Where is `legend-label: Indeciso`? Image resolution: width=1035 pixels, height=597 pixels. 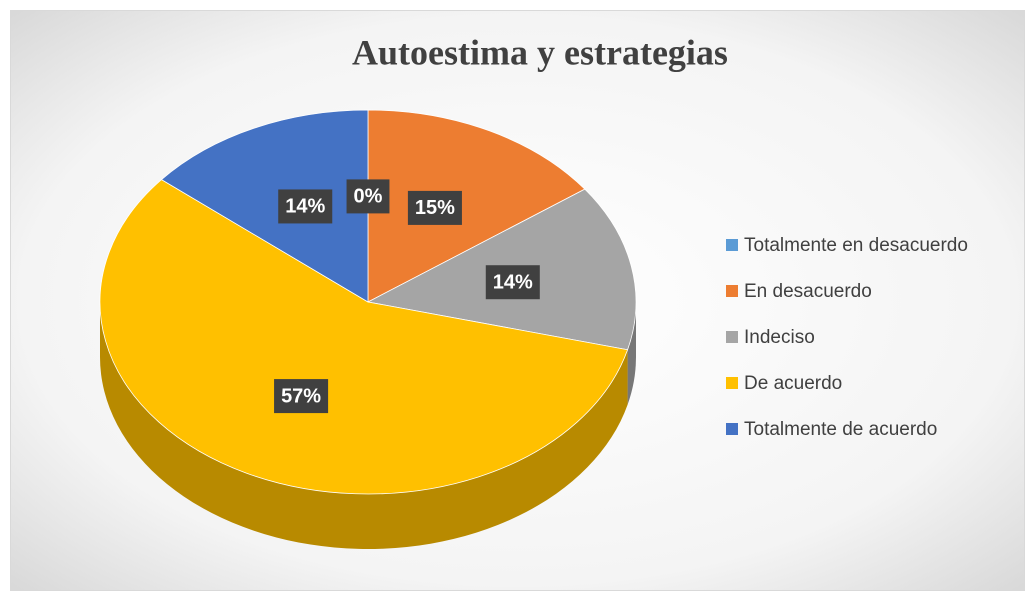
legend-label: Indeciso is located at coordinates (779, 337).